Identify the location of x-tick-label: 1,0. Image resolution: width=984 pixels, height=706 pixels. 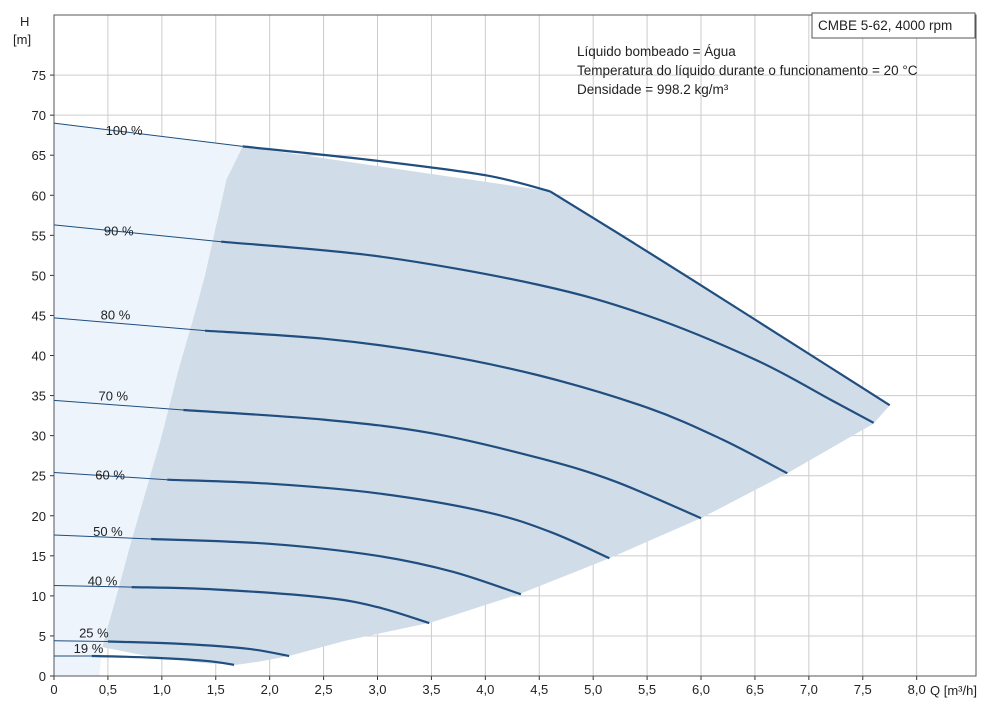
(162, 689).